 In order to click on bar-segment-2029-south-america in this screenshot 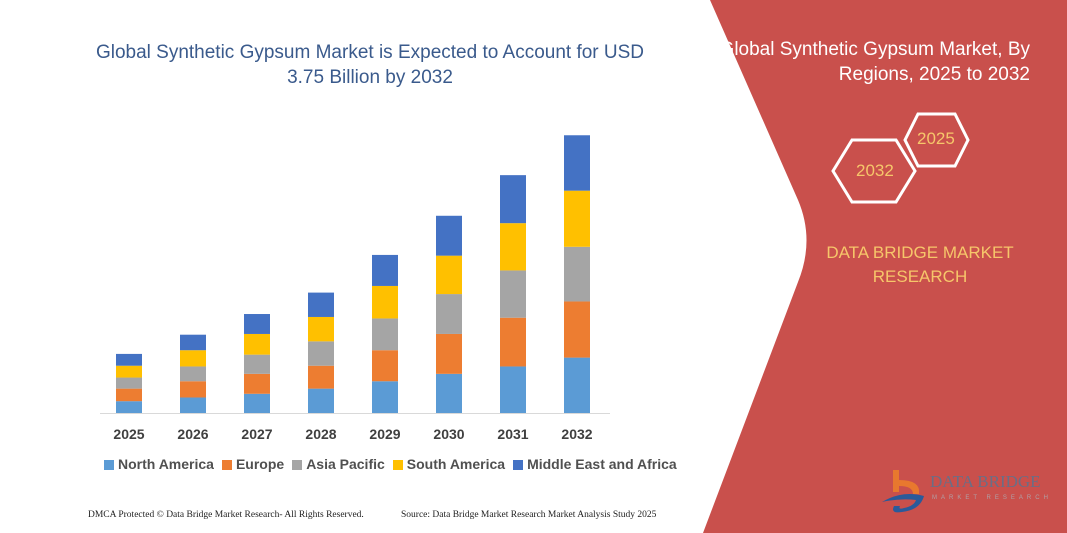, I will do `click(385, 302)`.